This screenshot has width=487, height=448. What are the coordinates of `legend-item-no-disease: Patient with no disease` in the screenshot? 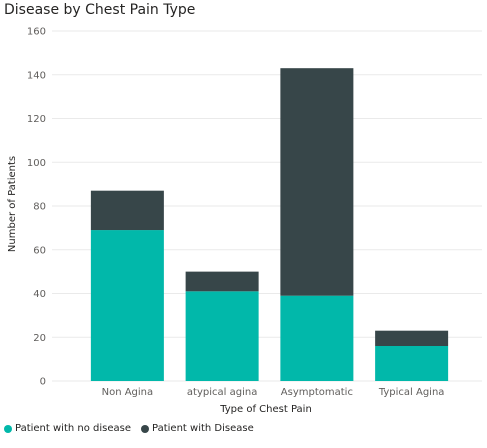 It's located at (67, 428).